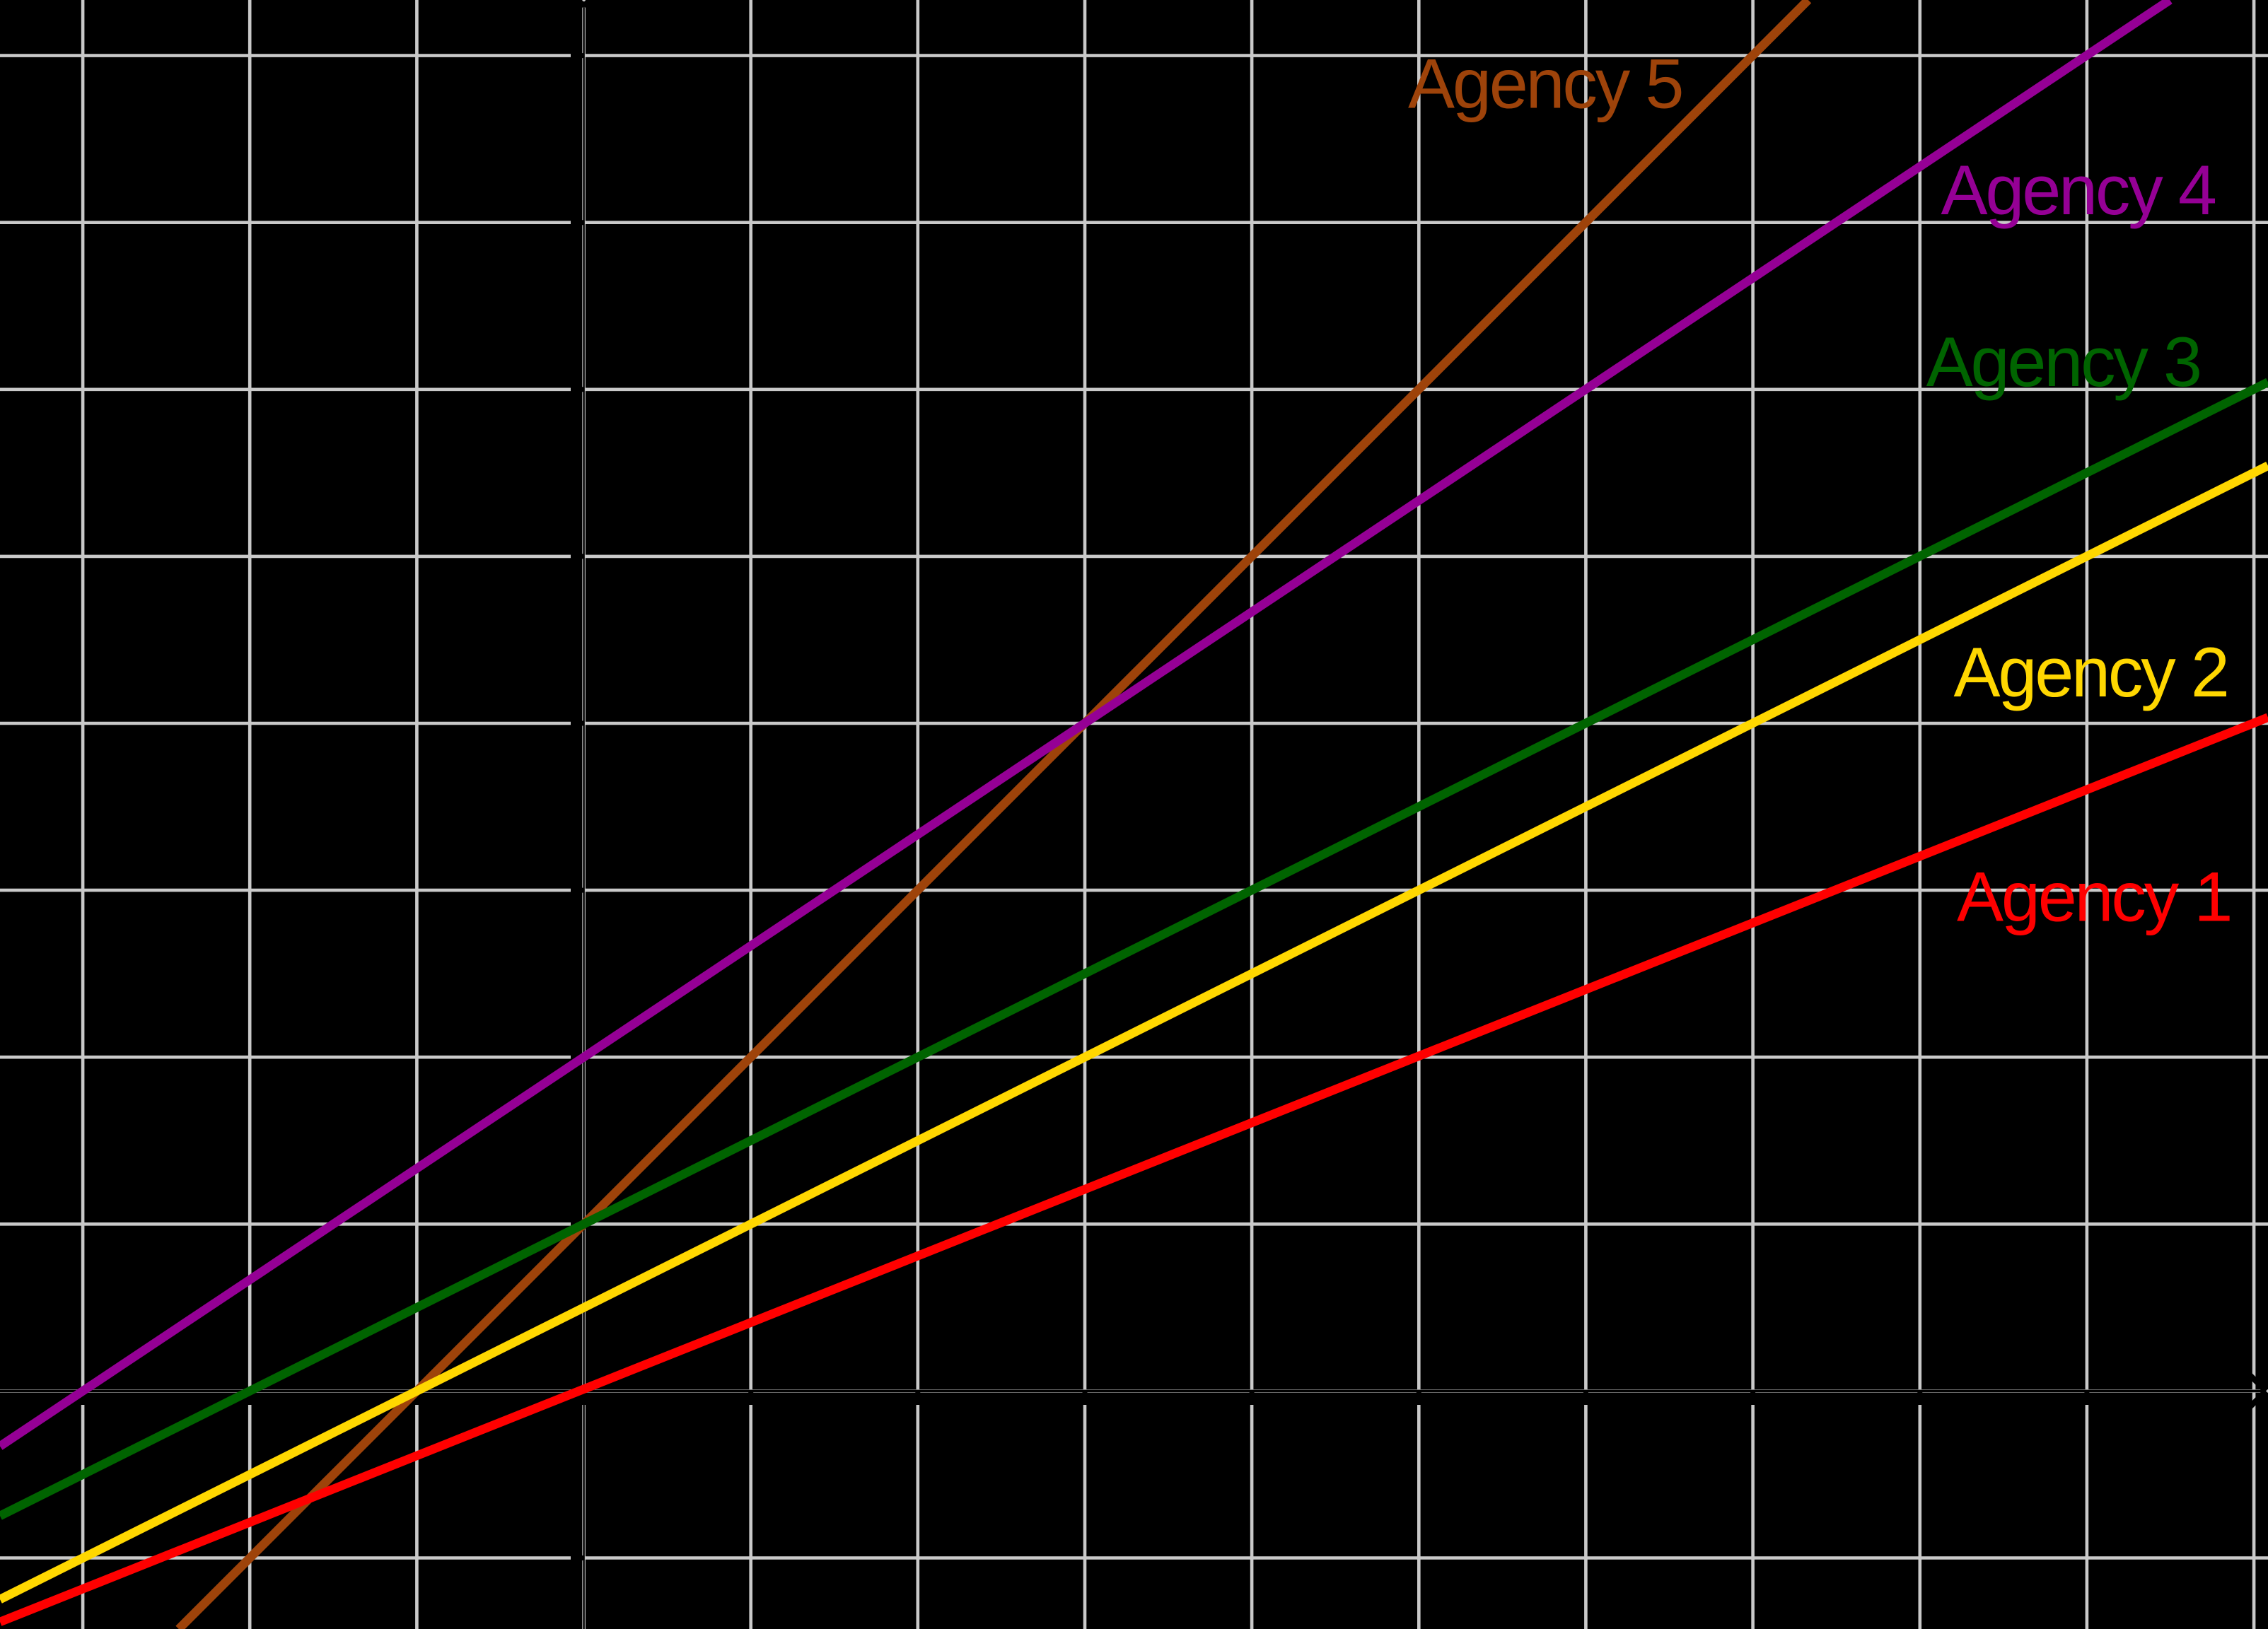  Describe the element at coordinates (2078, 190) in the screenshot. I see `svg-text: Agency 4` at that location.